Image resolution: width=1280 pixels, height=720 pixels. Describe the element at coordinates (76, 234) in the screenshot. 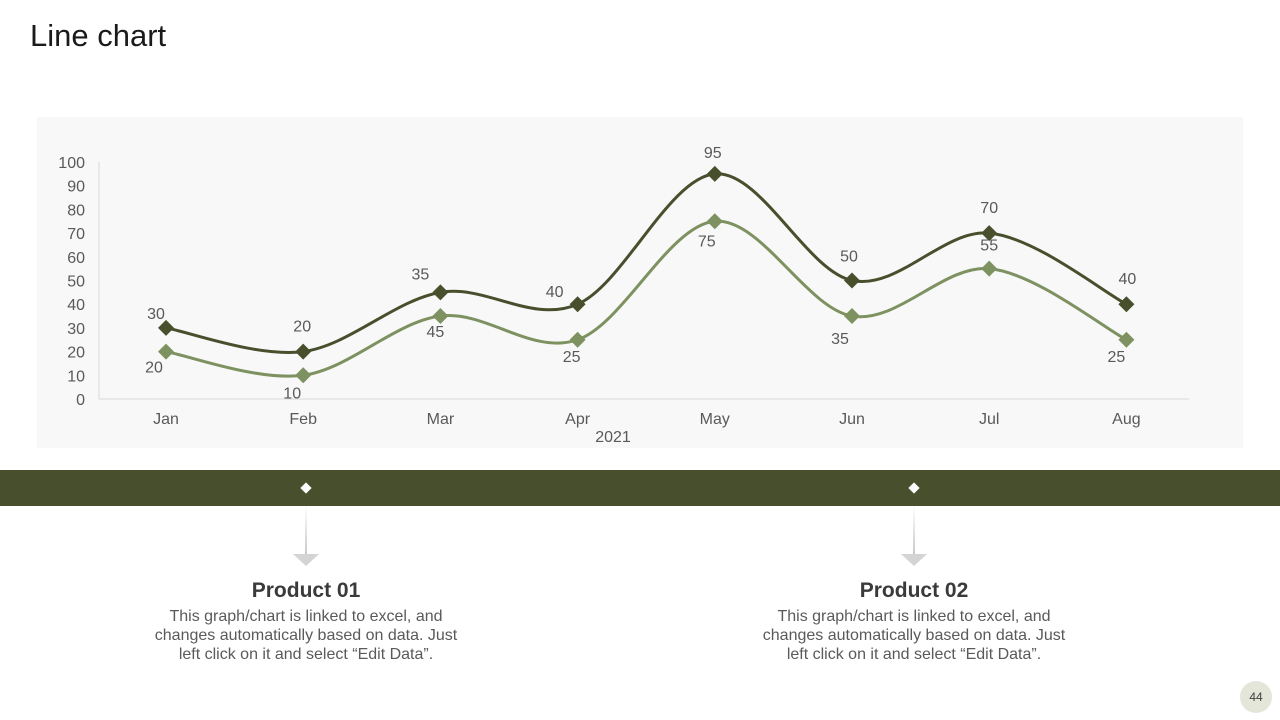

I see `y-tick-label: 70` at that location.